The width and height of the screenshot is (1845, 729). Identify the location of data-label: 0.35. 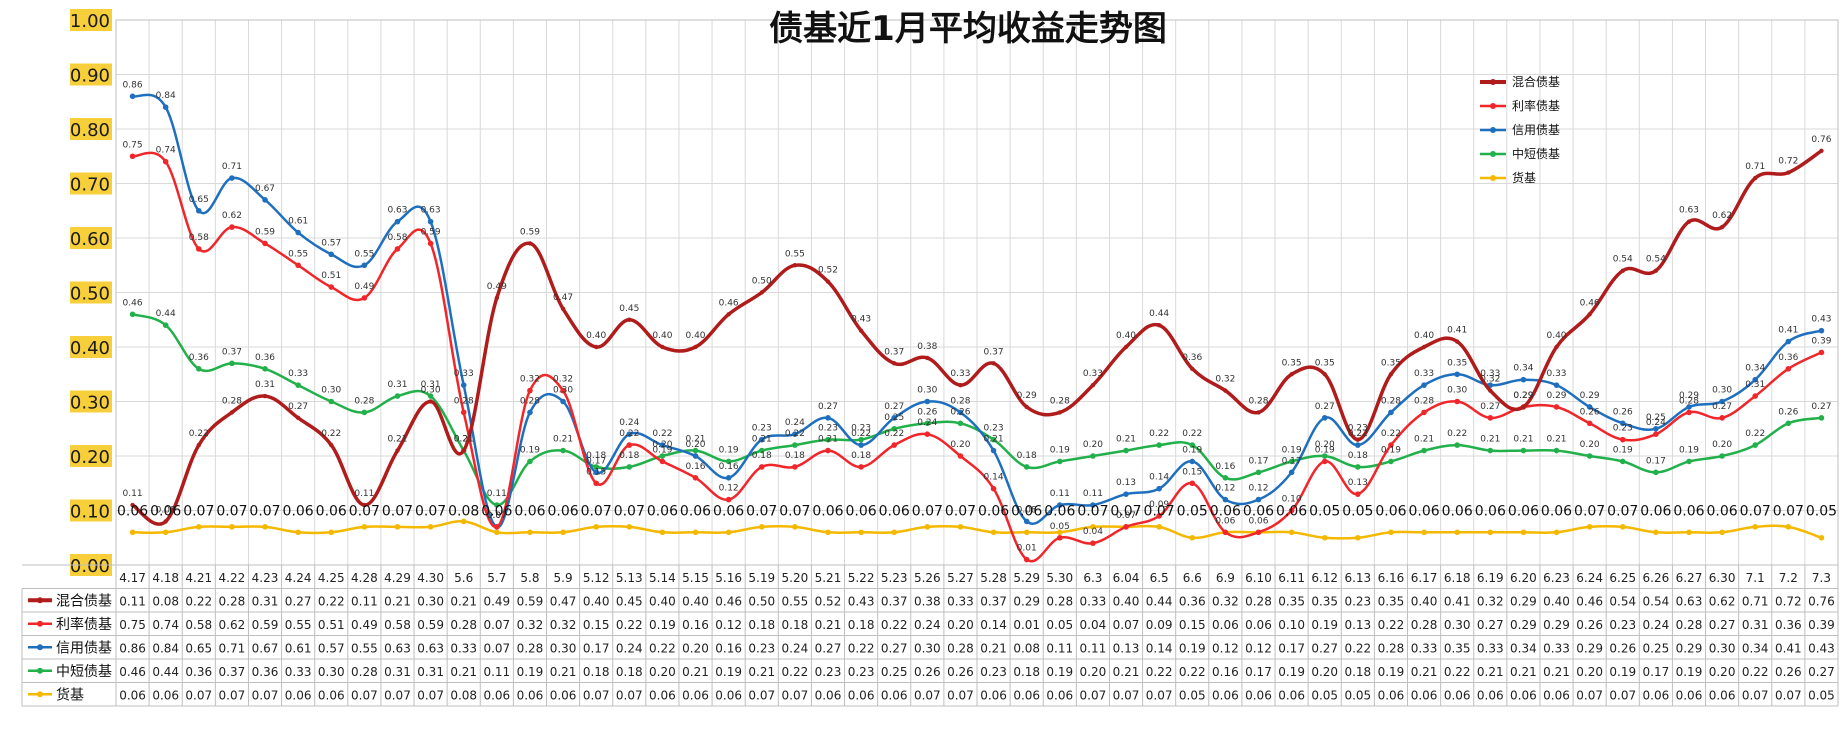
(1325, 363).